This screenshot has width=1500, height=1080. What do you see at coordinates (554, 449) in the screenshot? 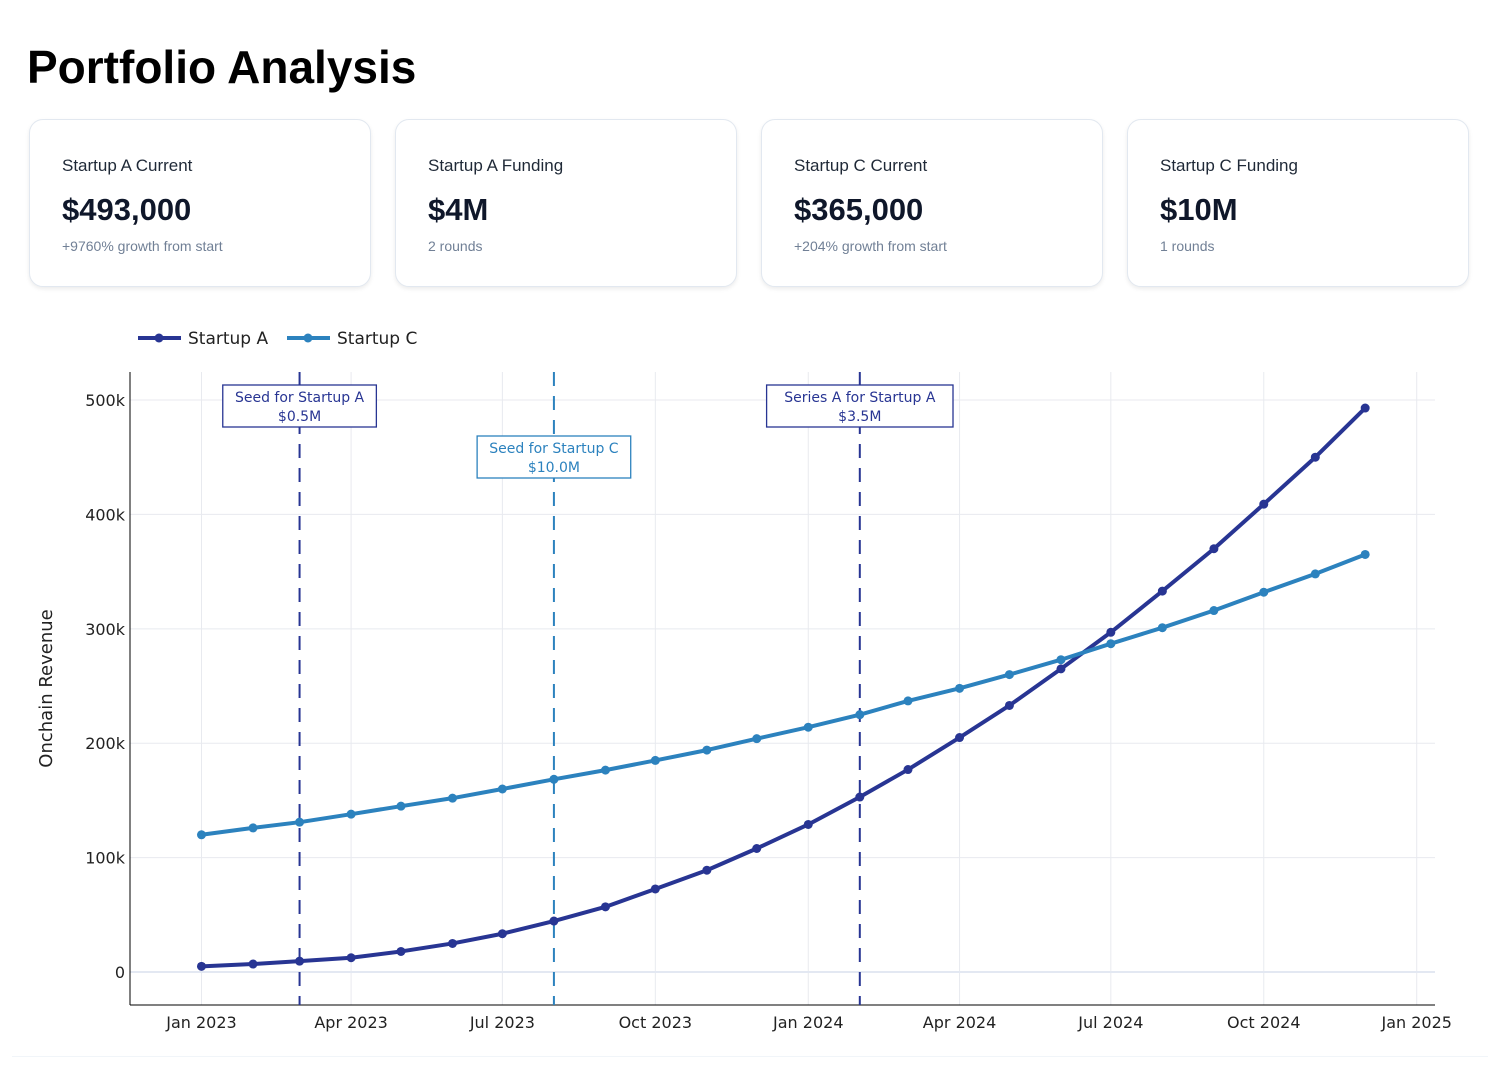
I see `event-annotation-title: Seed for Startup C` at bounding box center [554, 449].